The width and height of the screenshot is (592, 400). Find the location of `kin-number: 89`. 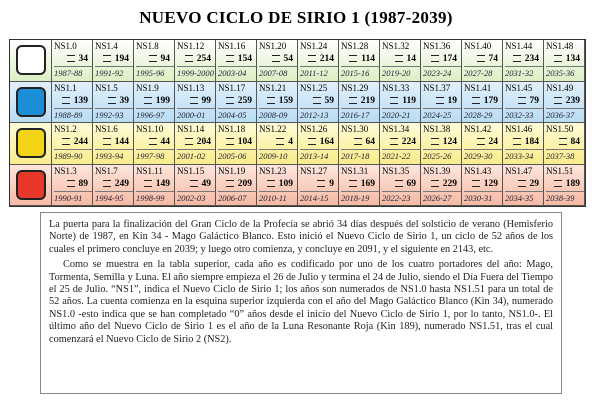

kin-number: 89 is located at coordinates (73, 184).